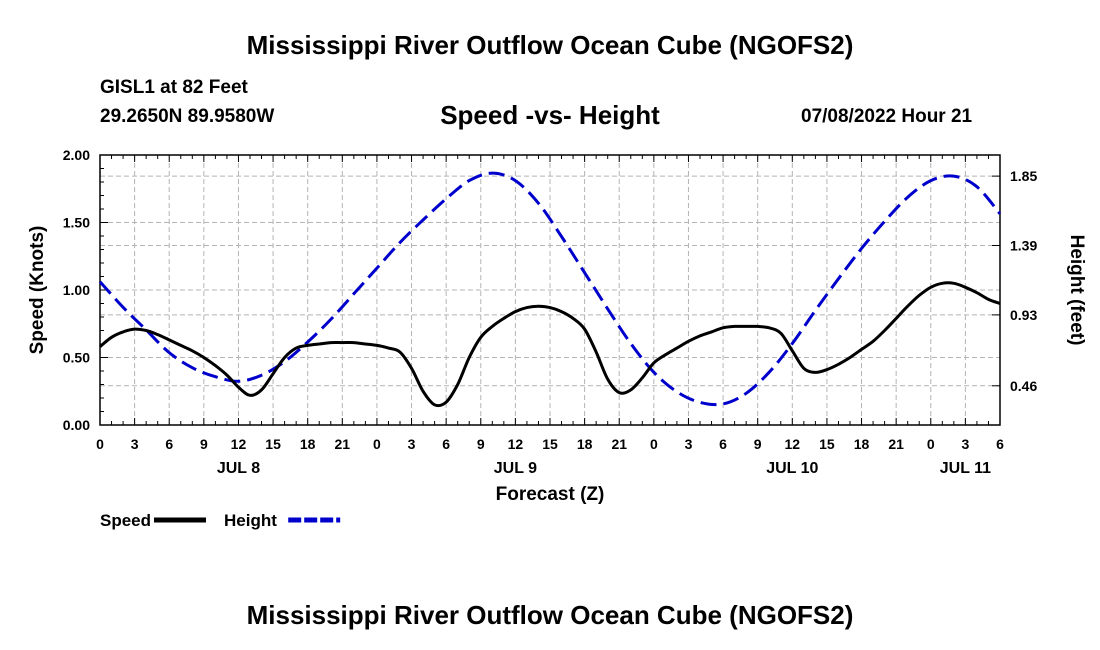 The width and height of the screenshot is (1100, 650). I want to click on chart-subtitle: Speed -vs- Height, so click(550, 115).